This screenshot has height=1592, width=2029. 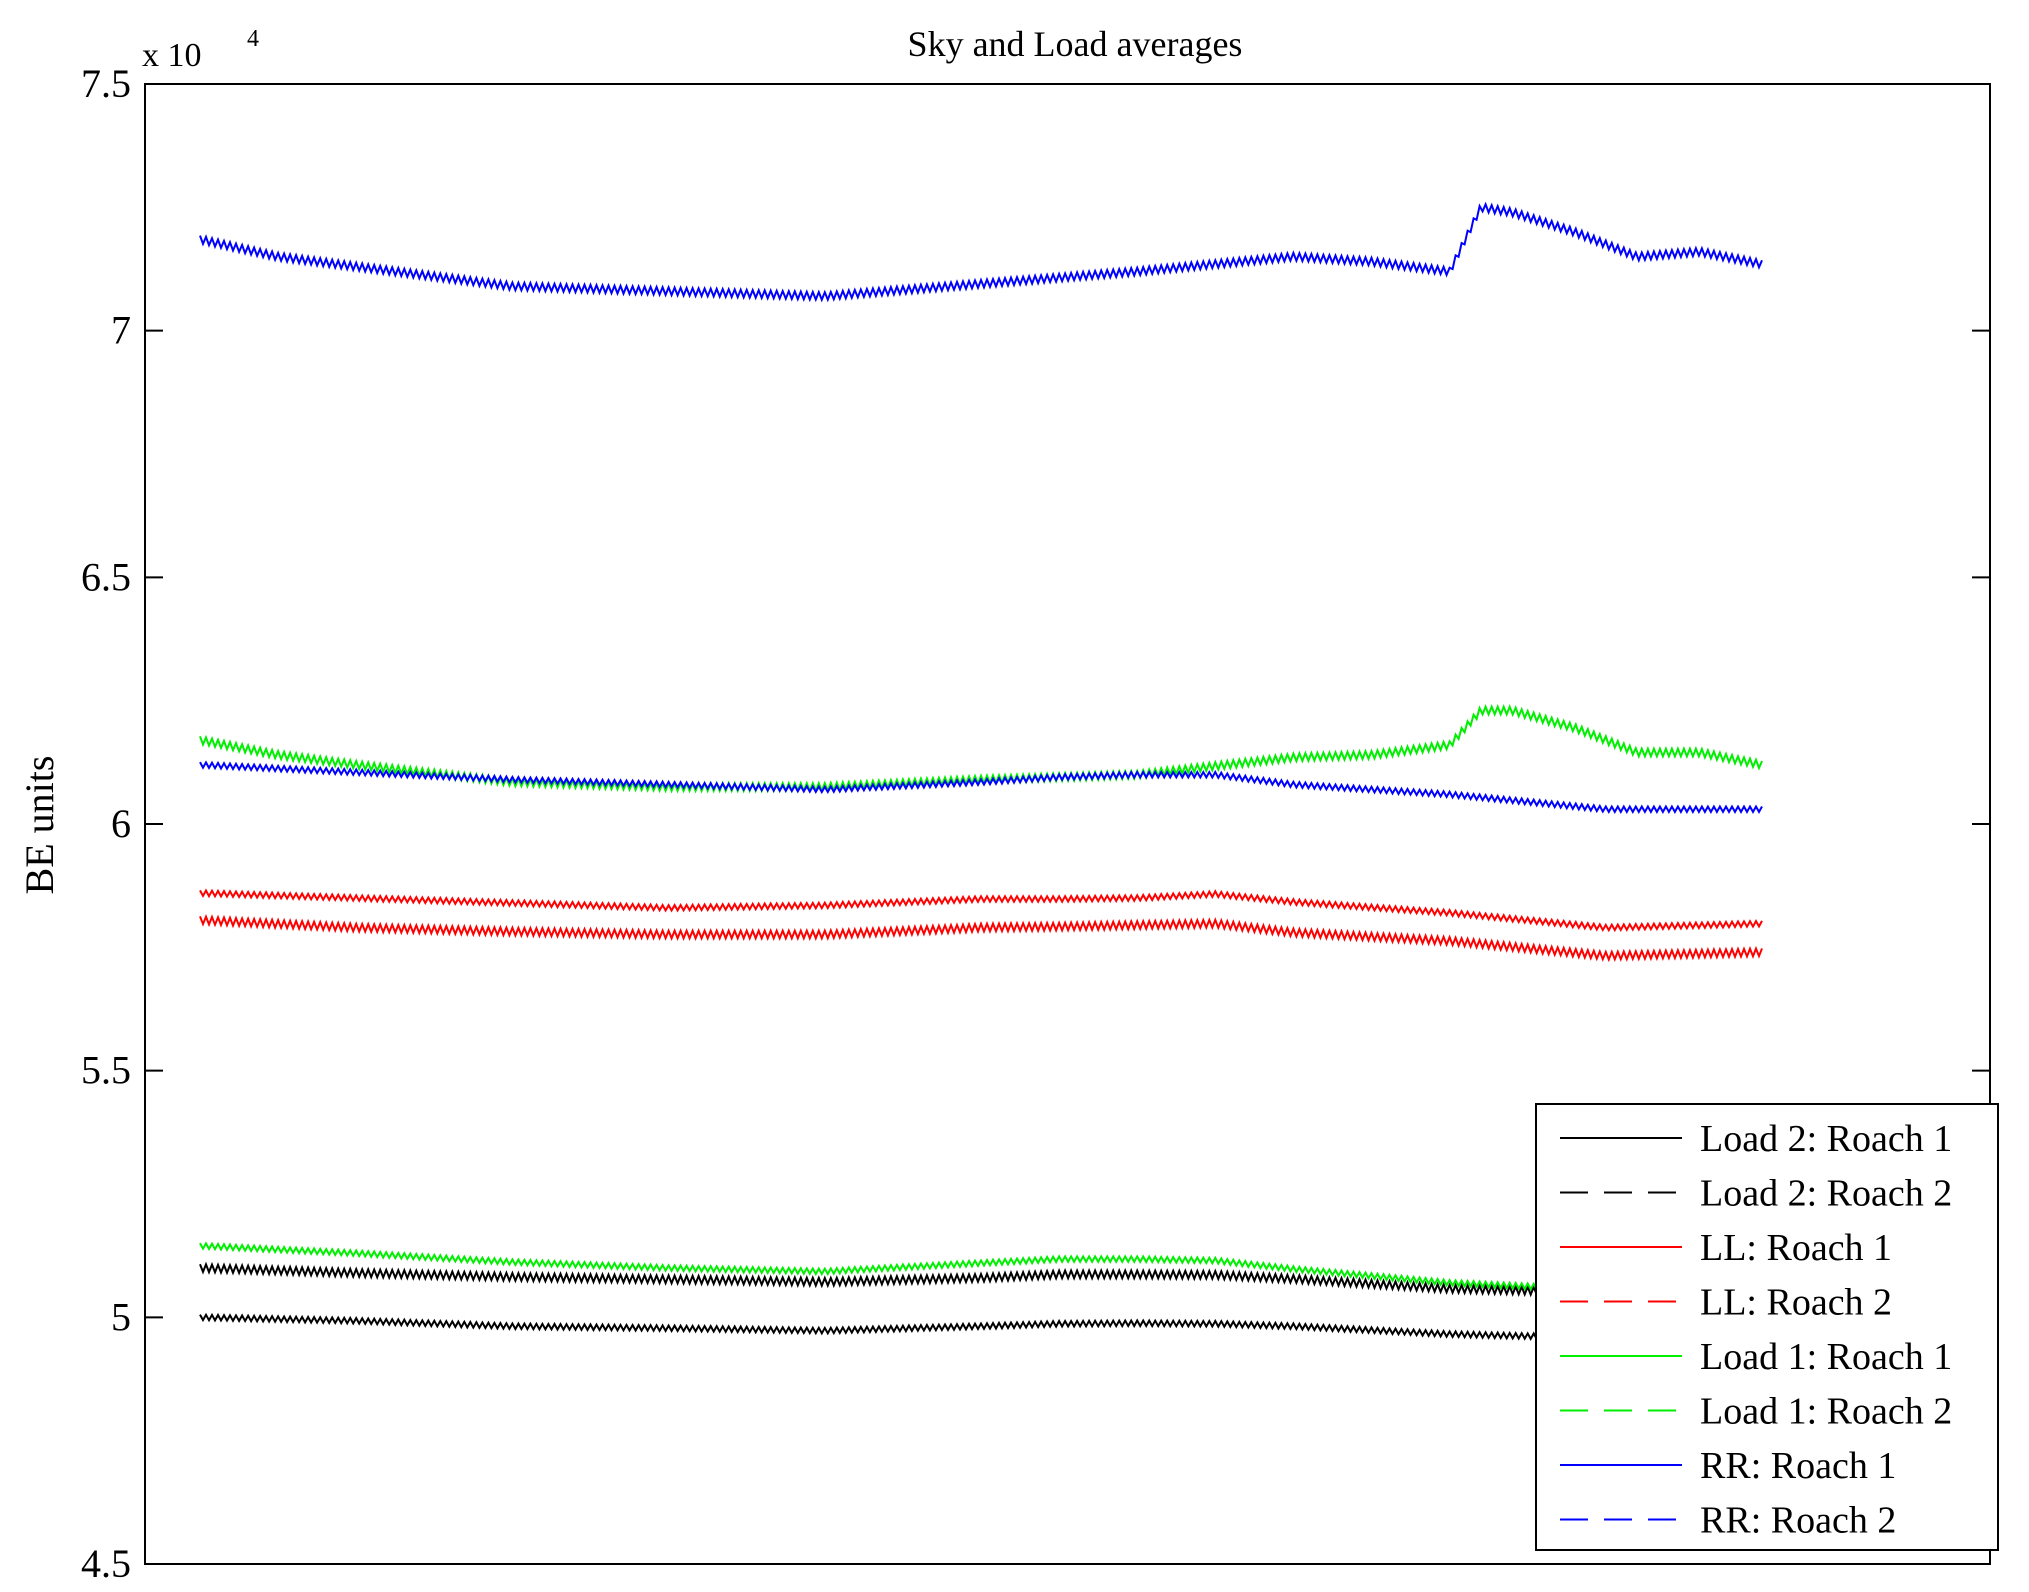 What do you see at coordinates (1796, 1248) in the screenshot?
I see `legend-label: LL: Roach 1` at bounding box center [1796, 1248].